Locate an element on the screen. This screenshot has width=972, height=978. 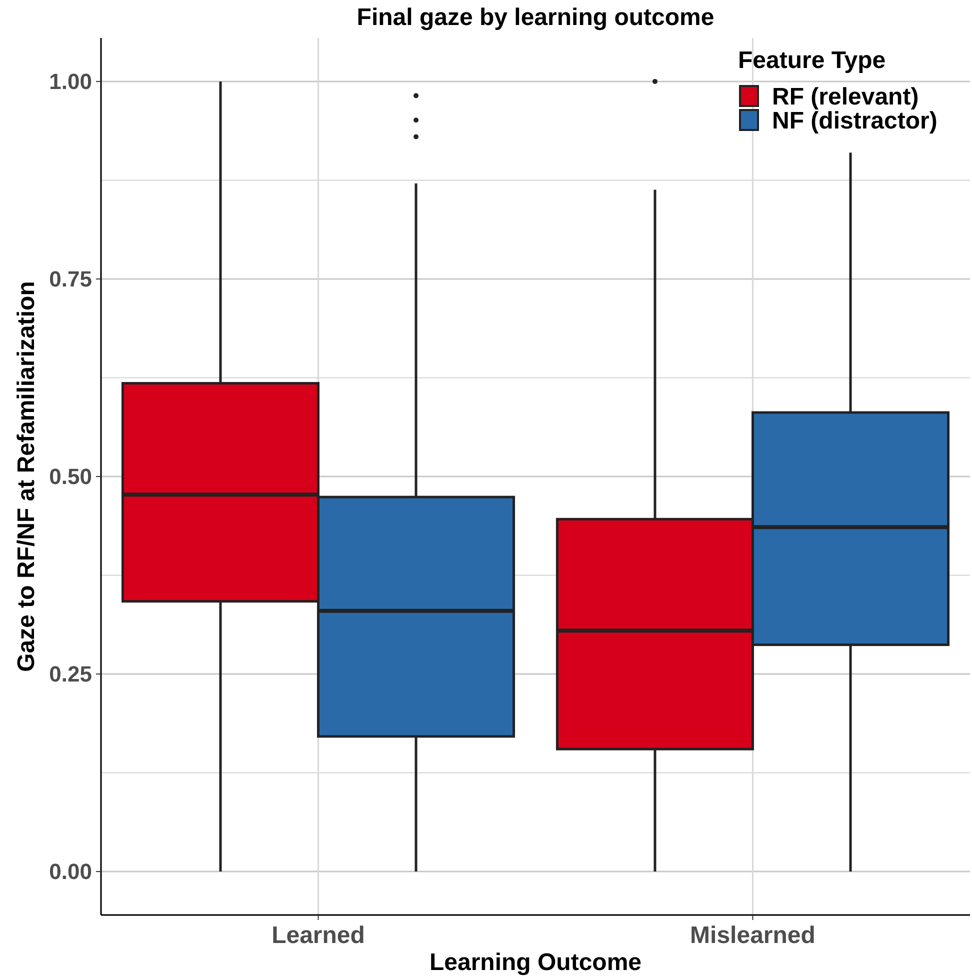
y-tick-label: 0.75 is located at coordinates (70, 279).